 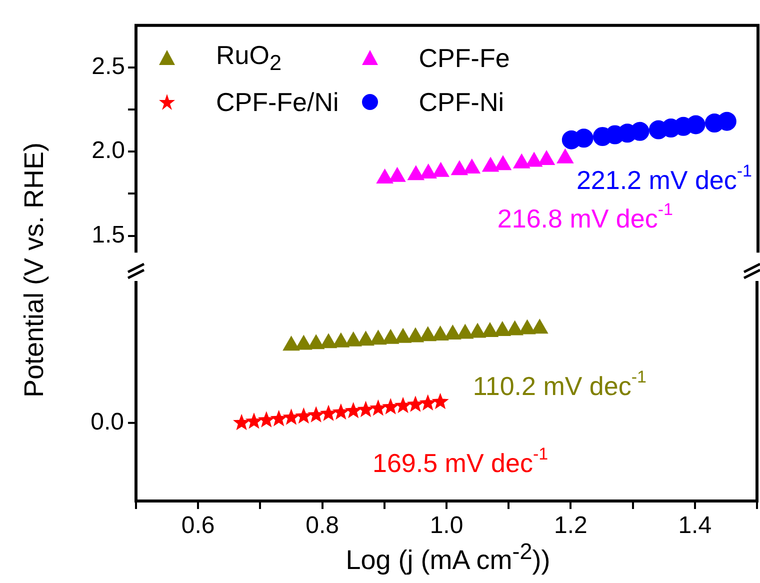 What do you see at coordinates (447, 526) in the screenshot?
I see `x-tick-label: 1.0` at bounding box center [447, 526].